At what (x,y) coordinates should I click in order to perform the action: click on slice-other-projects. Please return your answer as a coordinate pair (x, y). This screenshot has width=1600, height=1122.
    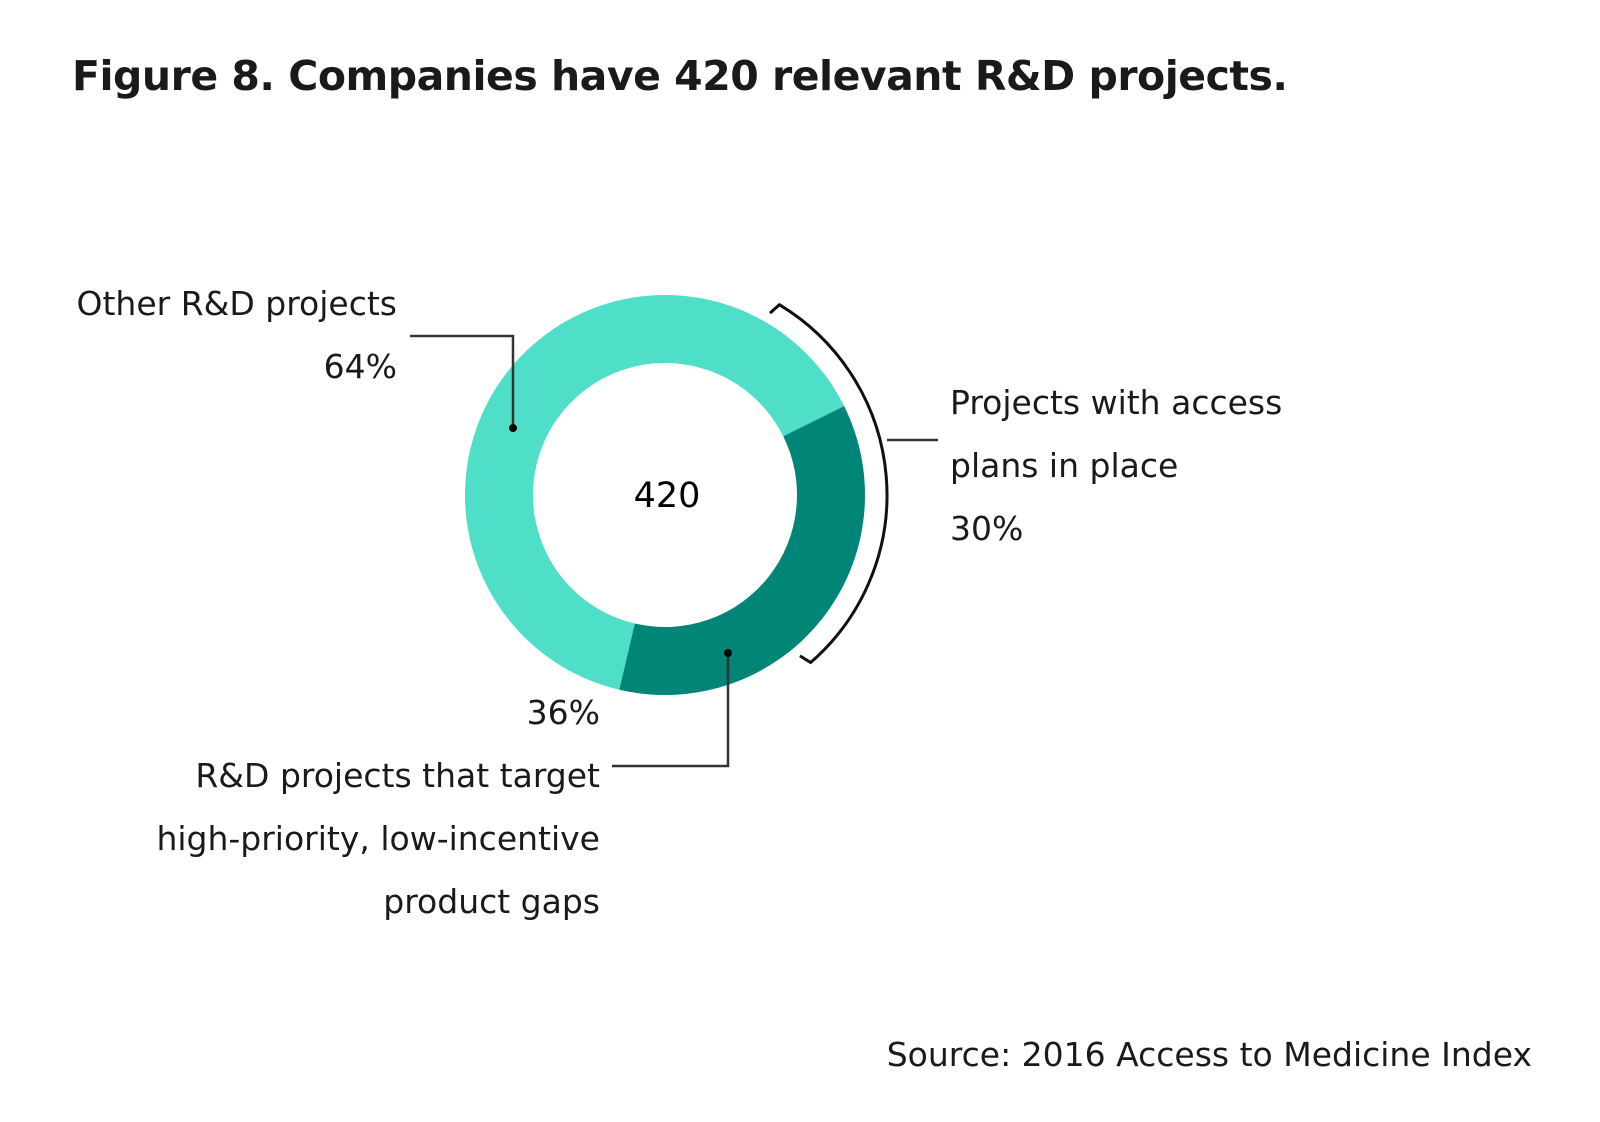
    Looking at the image, I should click on (654, 492).